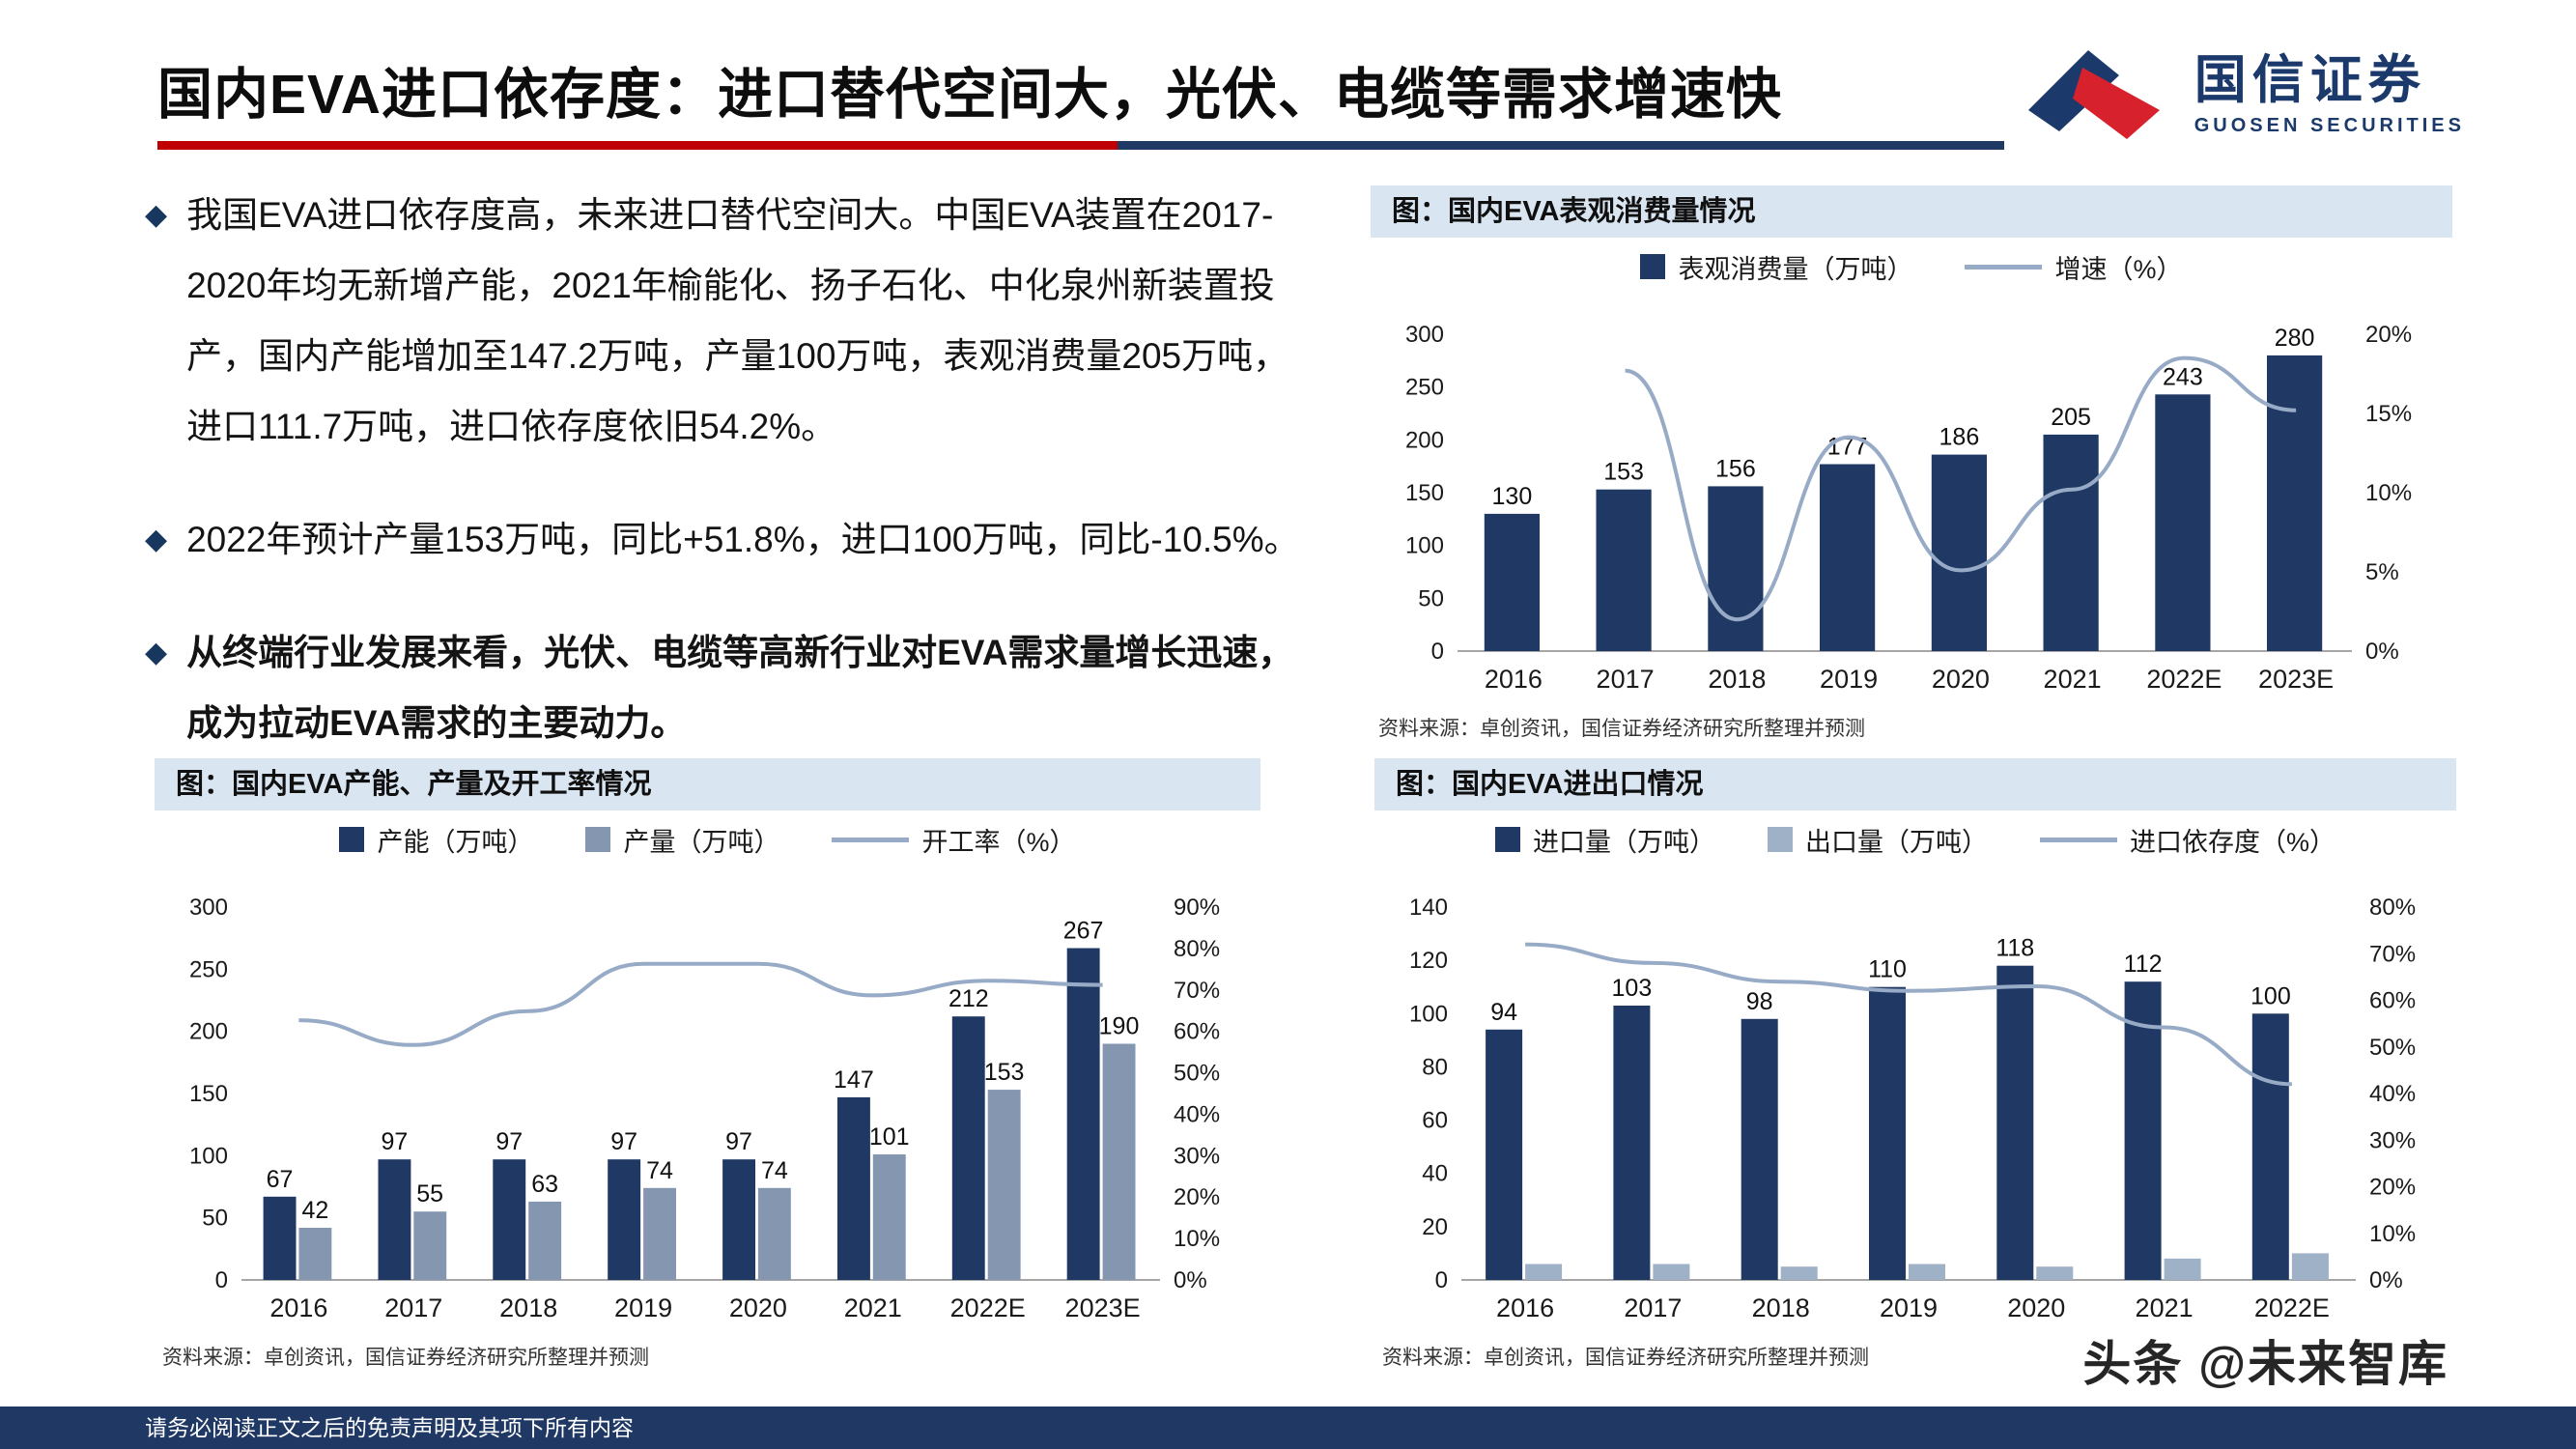 The height and width of the screenshot is (1449, 2576). Describe the element at coordinates (1632, 988) in the screenshot. I see `bar-value-label: 103` at that location.